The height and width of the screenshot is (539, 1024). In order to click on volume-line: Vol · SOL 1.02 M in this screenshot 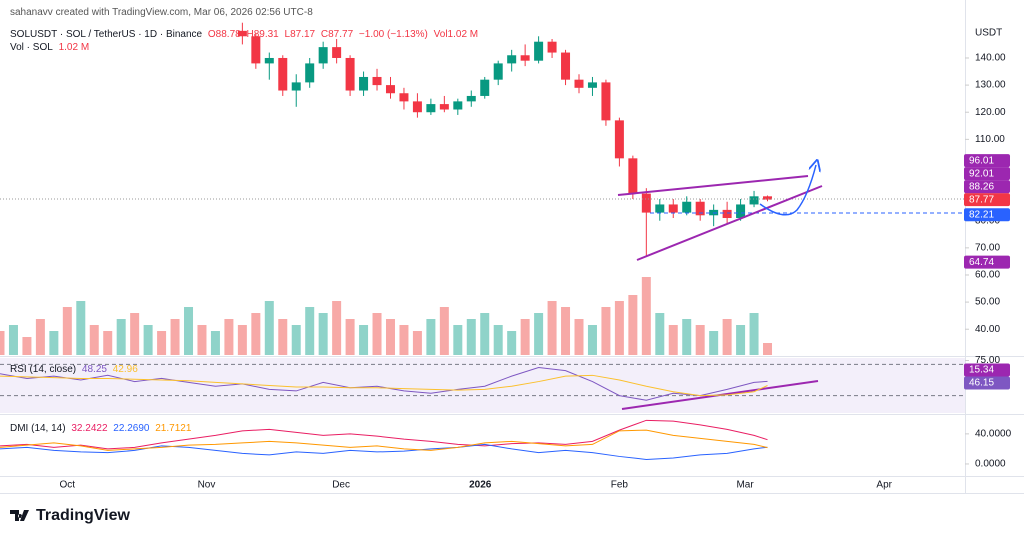, I will do `click(51, 47)`.